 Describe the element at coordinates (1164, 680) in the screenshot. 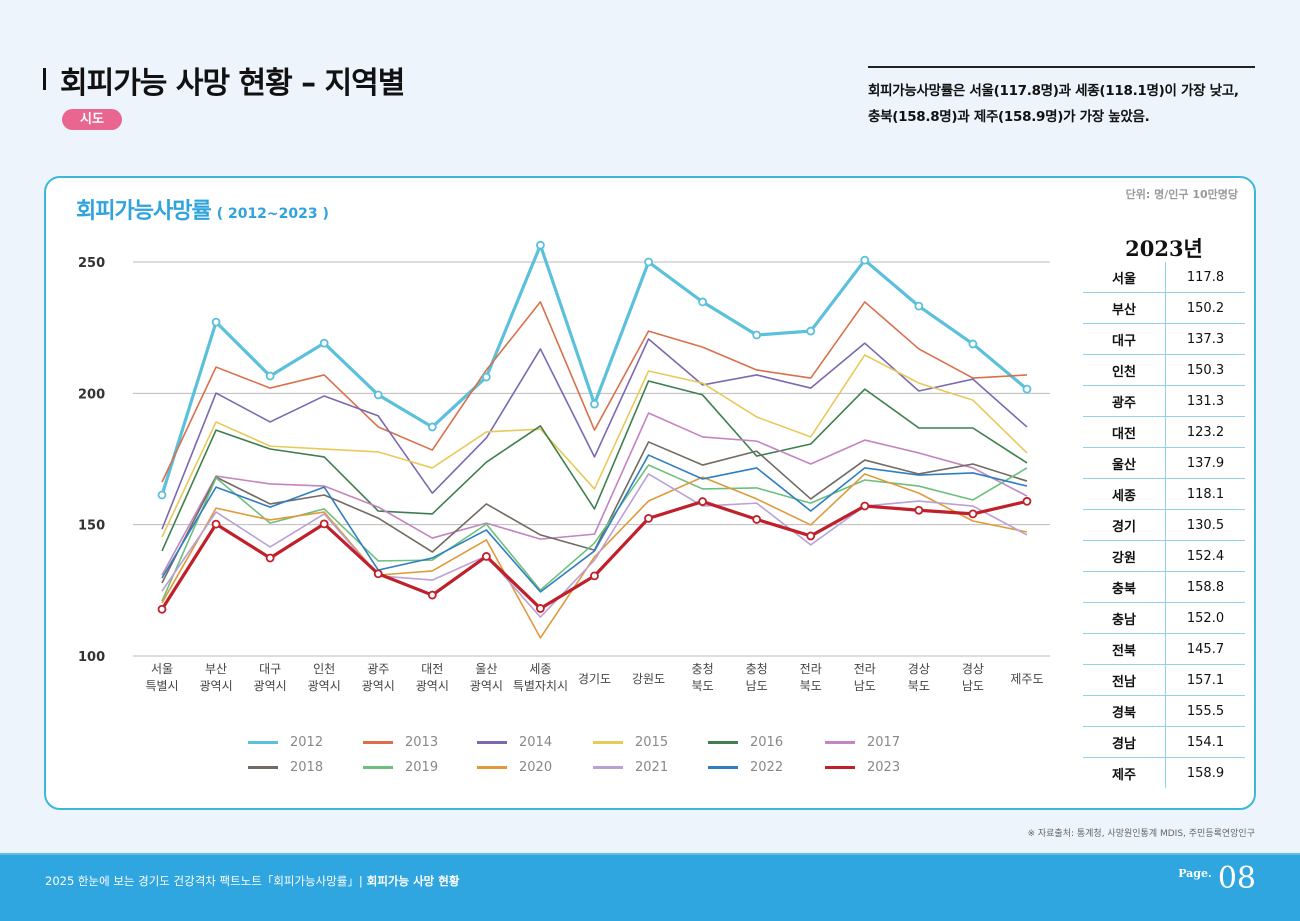

I see `table-row: 전남 157.1` at that location.